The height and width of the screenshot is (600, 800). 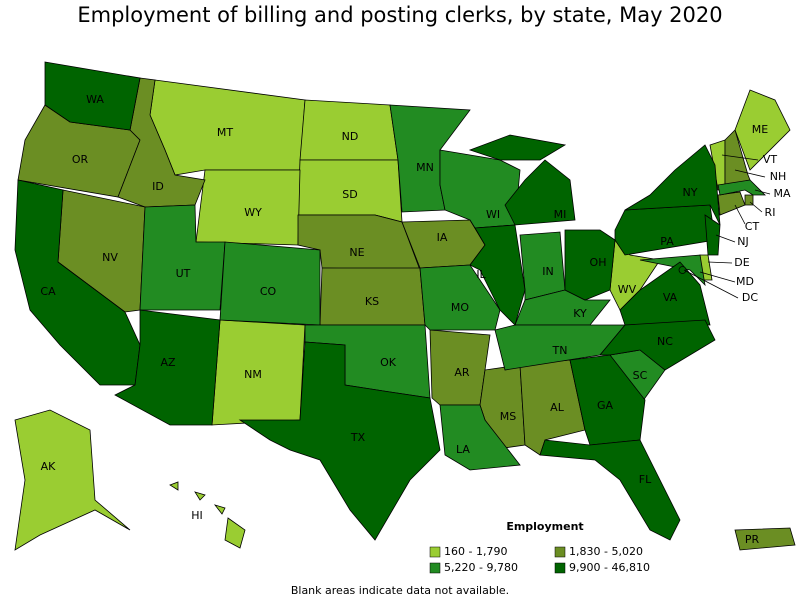 I want to click on state-label: WI, so click(x=493, y=214).